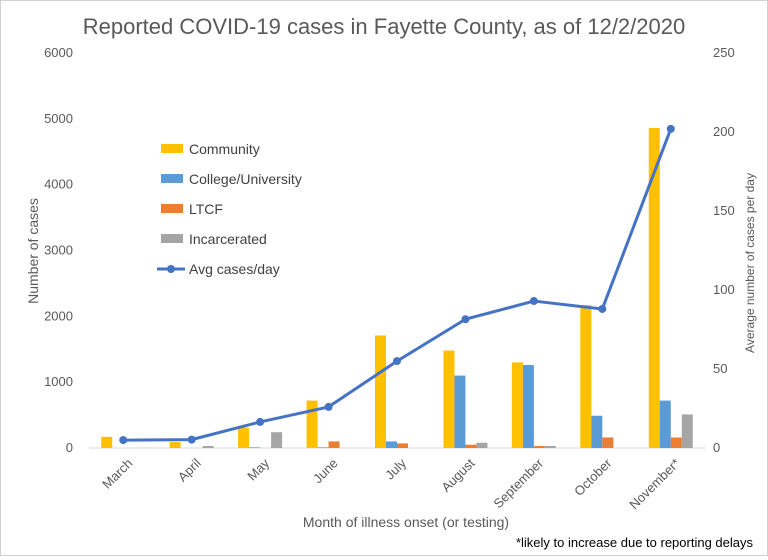 The width and height of the screenshot is (768, 560). Describe the element at coordinates (117, 474) in the screenshot. I see `x-tick-label: March` at that location.